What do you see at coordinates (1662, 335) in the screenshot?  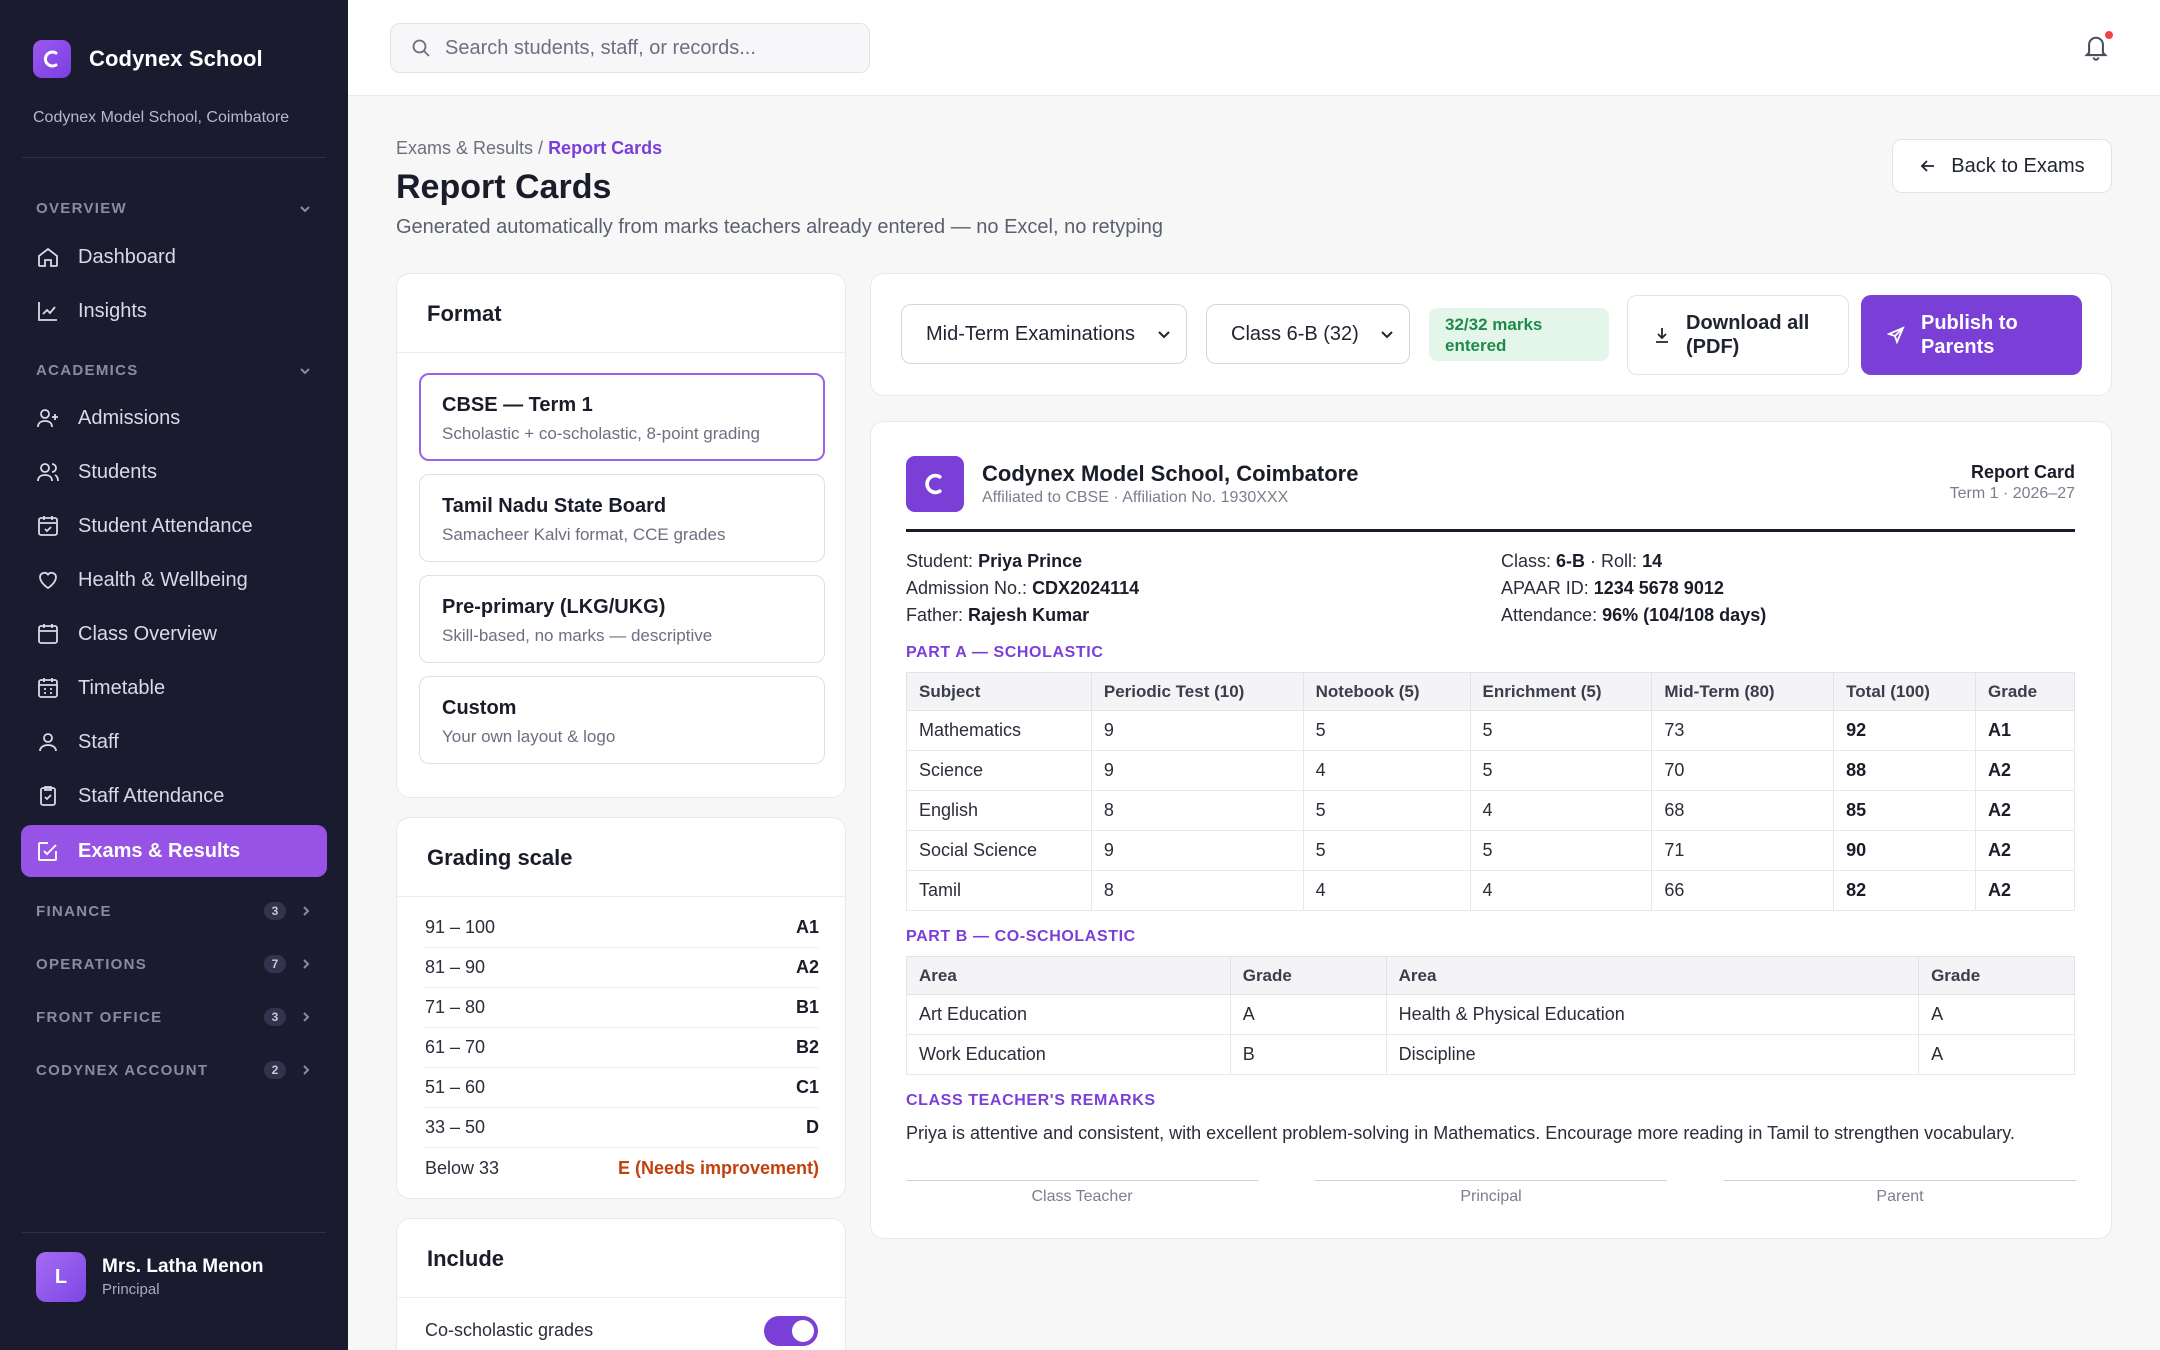 I see `download-icon` at bounding box center [1662, 335].